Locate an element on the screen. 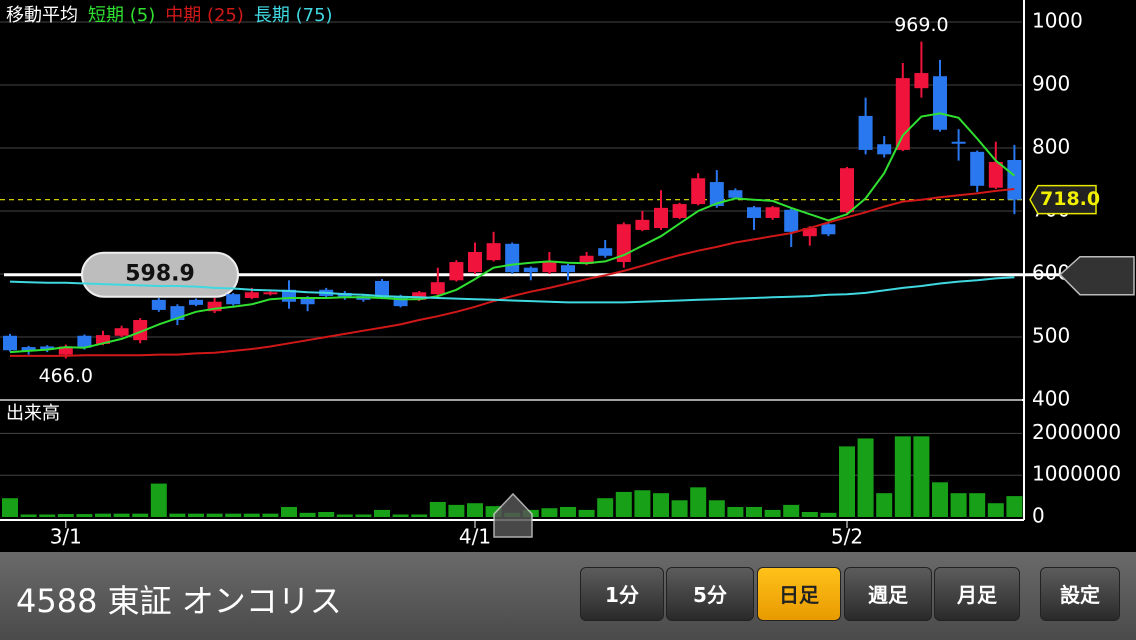 The width and height of the screenshot is (1136, 640). interval-button: 日足 is located at coordinates (799, 594).